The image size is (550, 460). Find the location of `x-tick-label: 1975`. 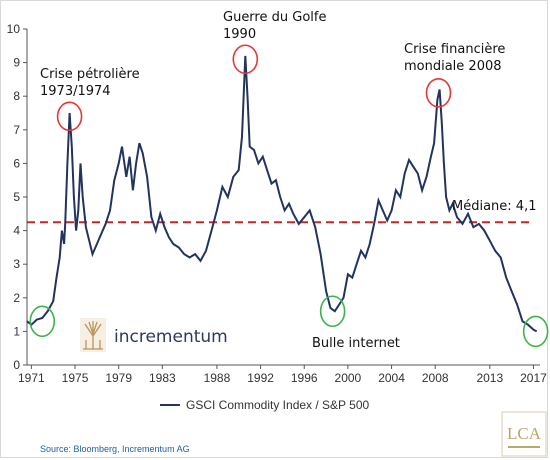

x-tick-label: 1975 is located at coordinates (75, 378).